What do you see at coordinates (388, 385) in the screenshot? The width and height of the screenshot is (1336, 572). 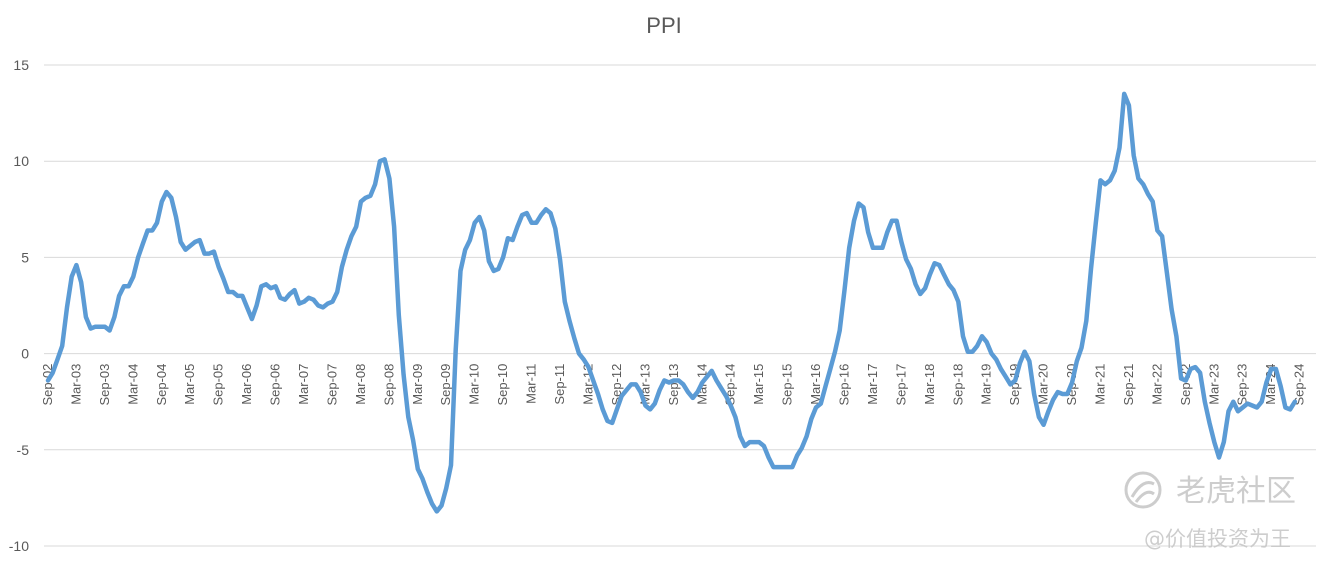 I see `x-tick-label: Sep-08` at bounding box center [388, 385].